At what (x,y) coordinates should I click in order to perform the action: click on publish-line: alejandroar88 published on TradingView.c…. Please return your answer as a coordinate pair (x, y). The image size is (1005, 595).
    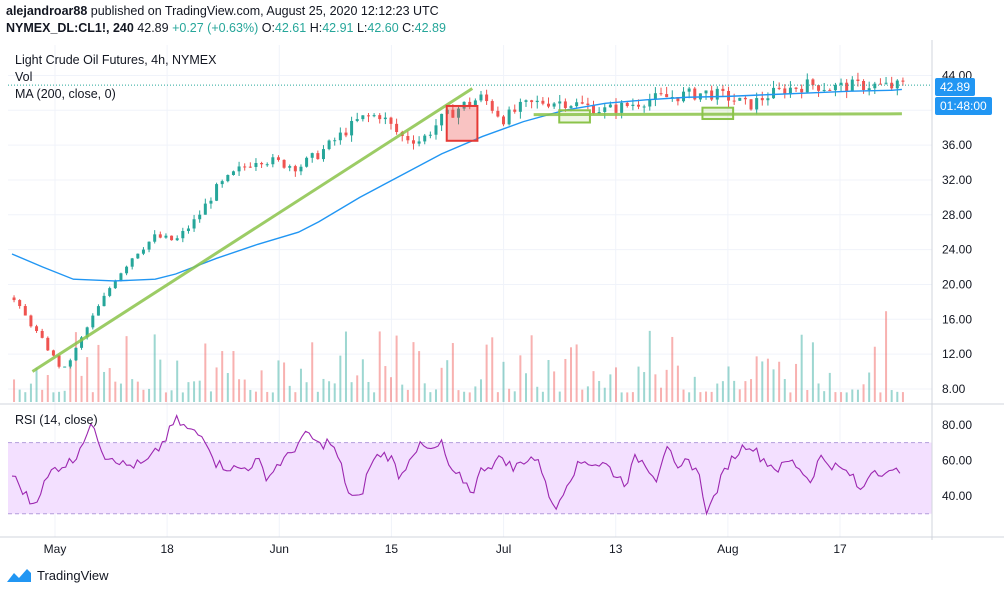
    Looking at the image, I should click on (222, 11).